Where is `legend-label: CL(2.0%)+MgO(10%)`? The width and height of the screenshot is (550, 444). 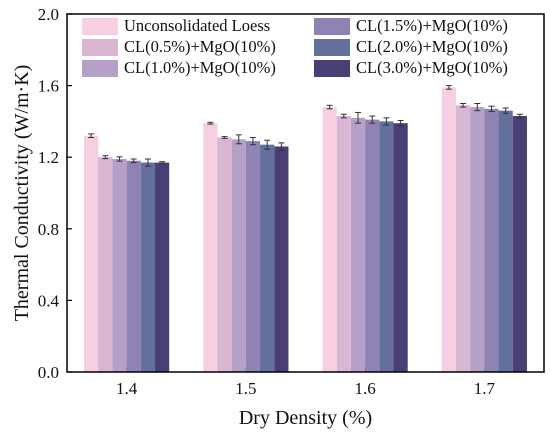
legend-label: CL(2.0%)+MgO(10%) is located at coordinates (432, 46).